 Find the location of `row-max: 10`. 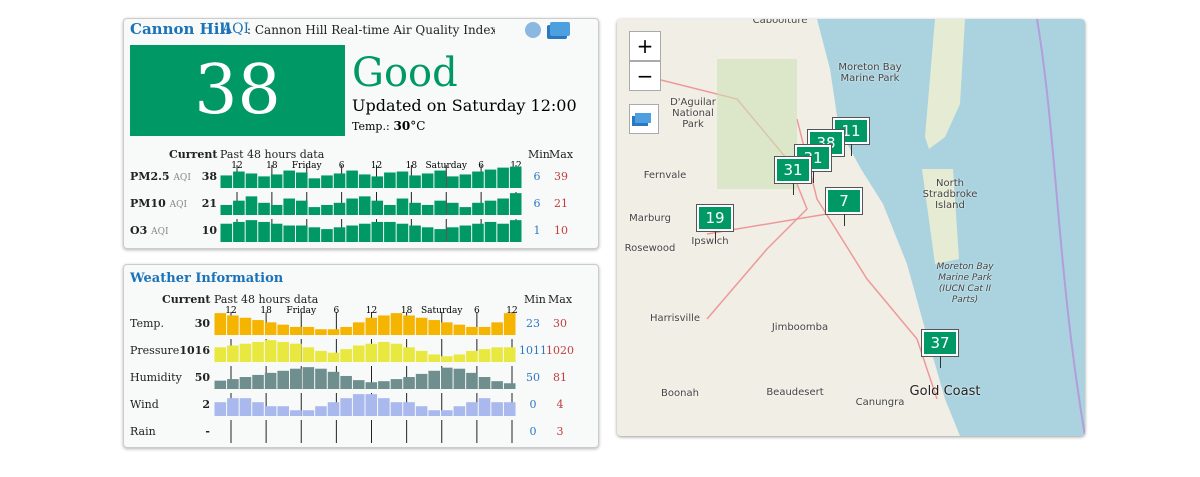

row-max: 10 is located at coordinates (561, 230).